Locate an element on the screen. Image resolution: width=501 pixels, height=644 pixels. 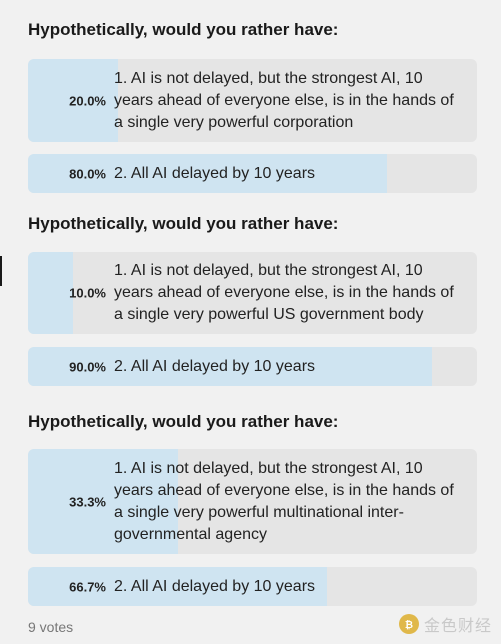
percent-label: 20.0% is located at coordinates (87, 100).